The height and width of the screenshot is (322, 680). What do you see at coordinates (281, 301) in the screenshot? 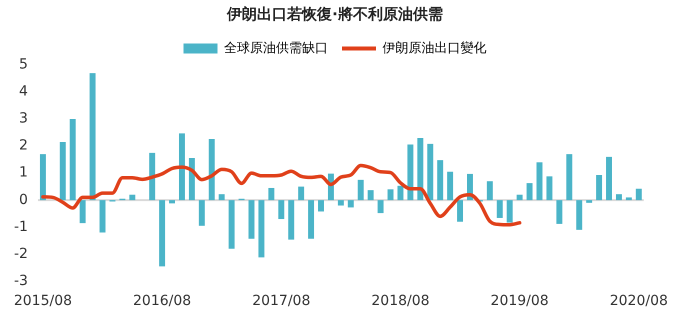
I see `x-tick-label: 2017/08` at bounding box center [281, 301].